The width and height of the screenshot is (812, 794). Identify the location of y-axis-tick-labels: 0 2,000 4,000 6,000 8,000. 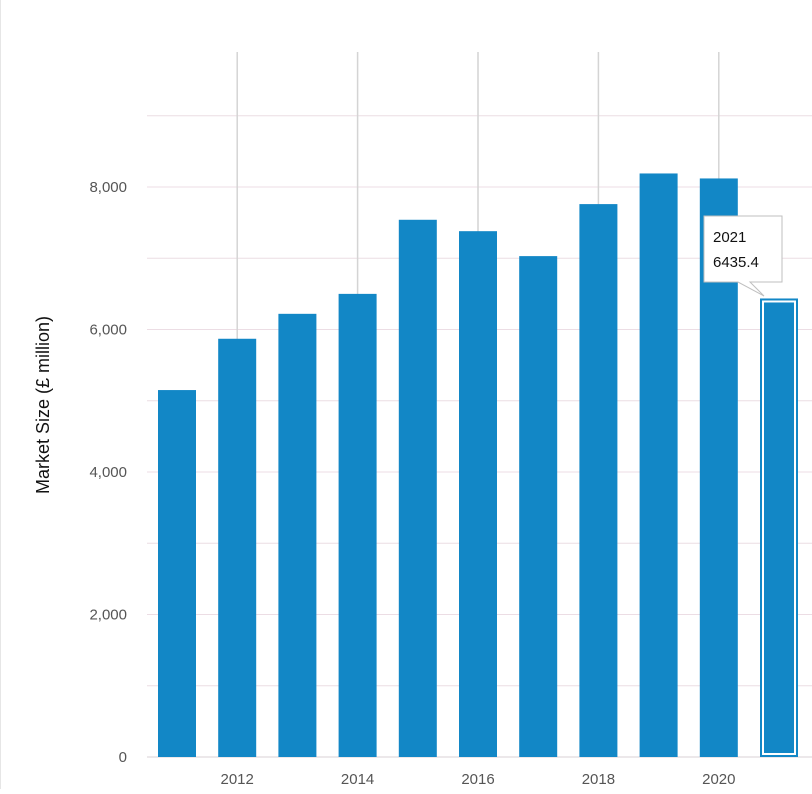
(108, 472).